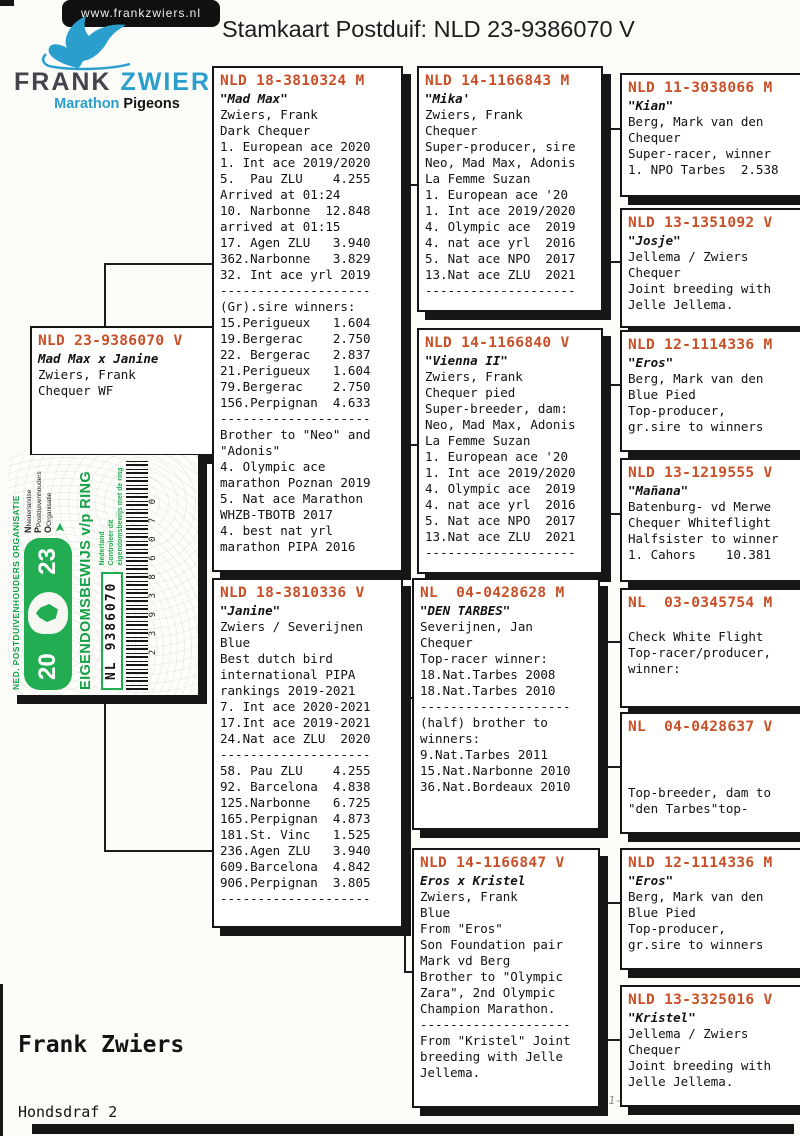  I want to click on logo-website-pill: www.frankzwiers.nl, so click(141, 13).